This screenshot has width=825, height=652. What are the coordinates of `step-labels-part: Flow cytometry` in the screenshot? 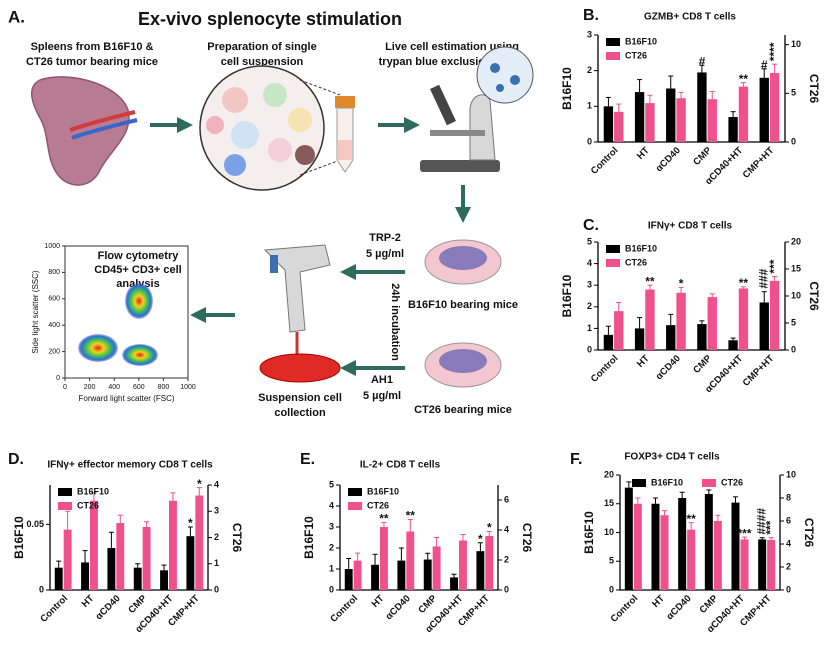 It's located at (139, 256).